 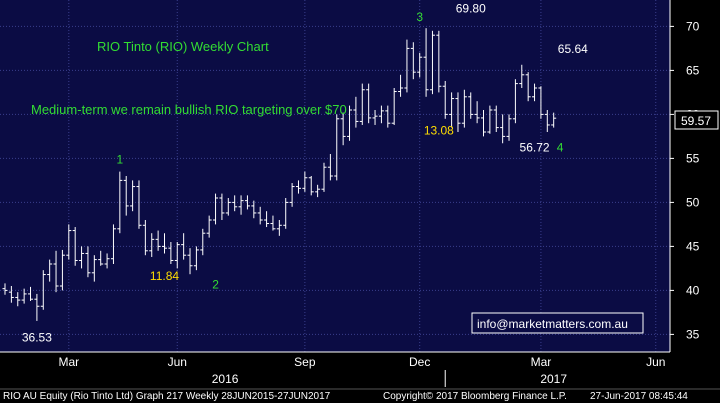 I want to click on x-axis: Mar Jun Sep Dec Mar Jun 2016 2017, so click(x=335, y=369).